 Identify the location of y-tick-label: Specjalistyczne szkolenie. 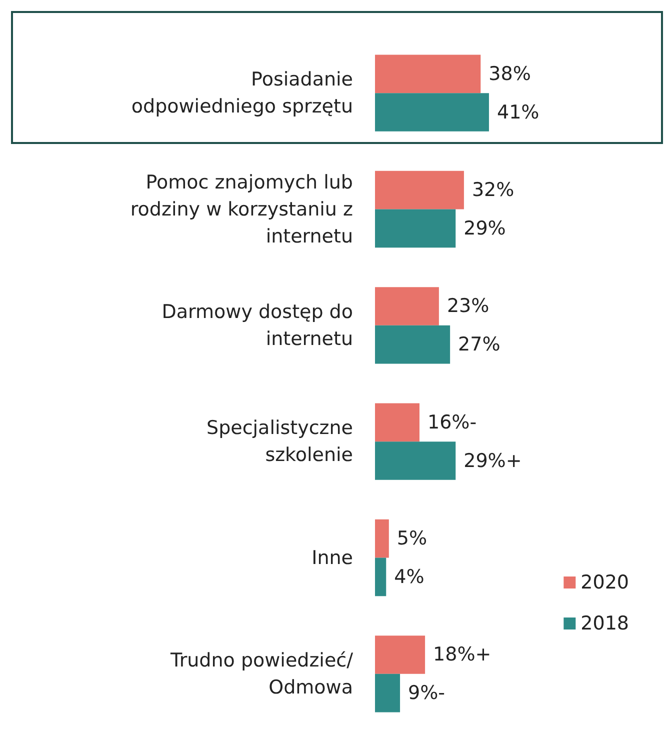
(279, 441).